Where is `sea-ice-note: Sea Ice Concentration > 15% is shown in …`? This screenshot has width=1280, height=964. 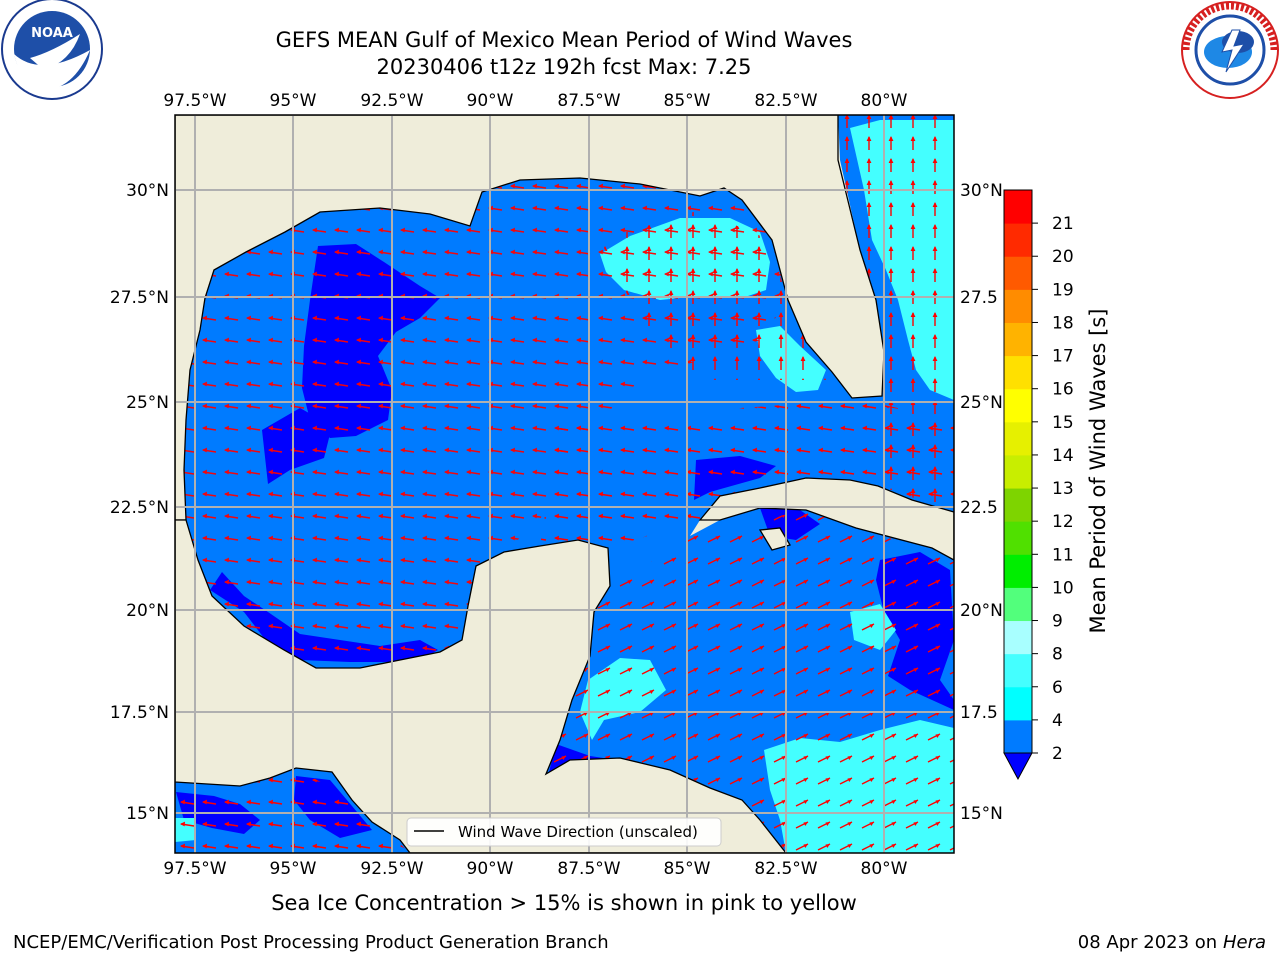
sea-ice-note: Sea Ice Concentration > 15% is shown in … is located at coordinates (564, 903).